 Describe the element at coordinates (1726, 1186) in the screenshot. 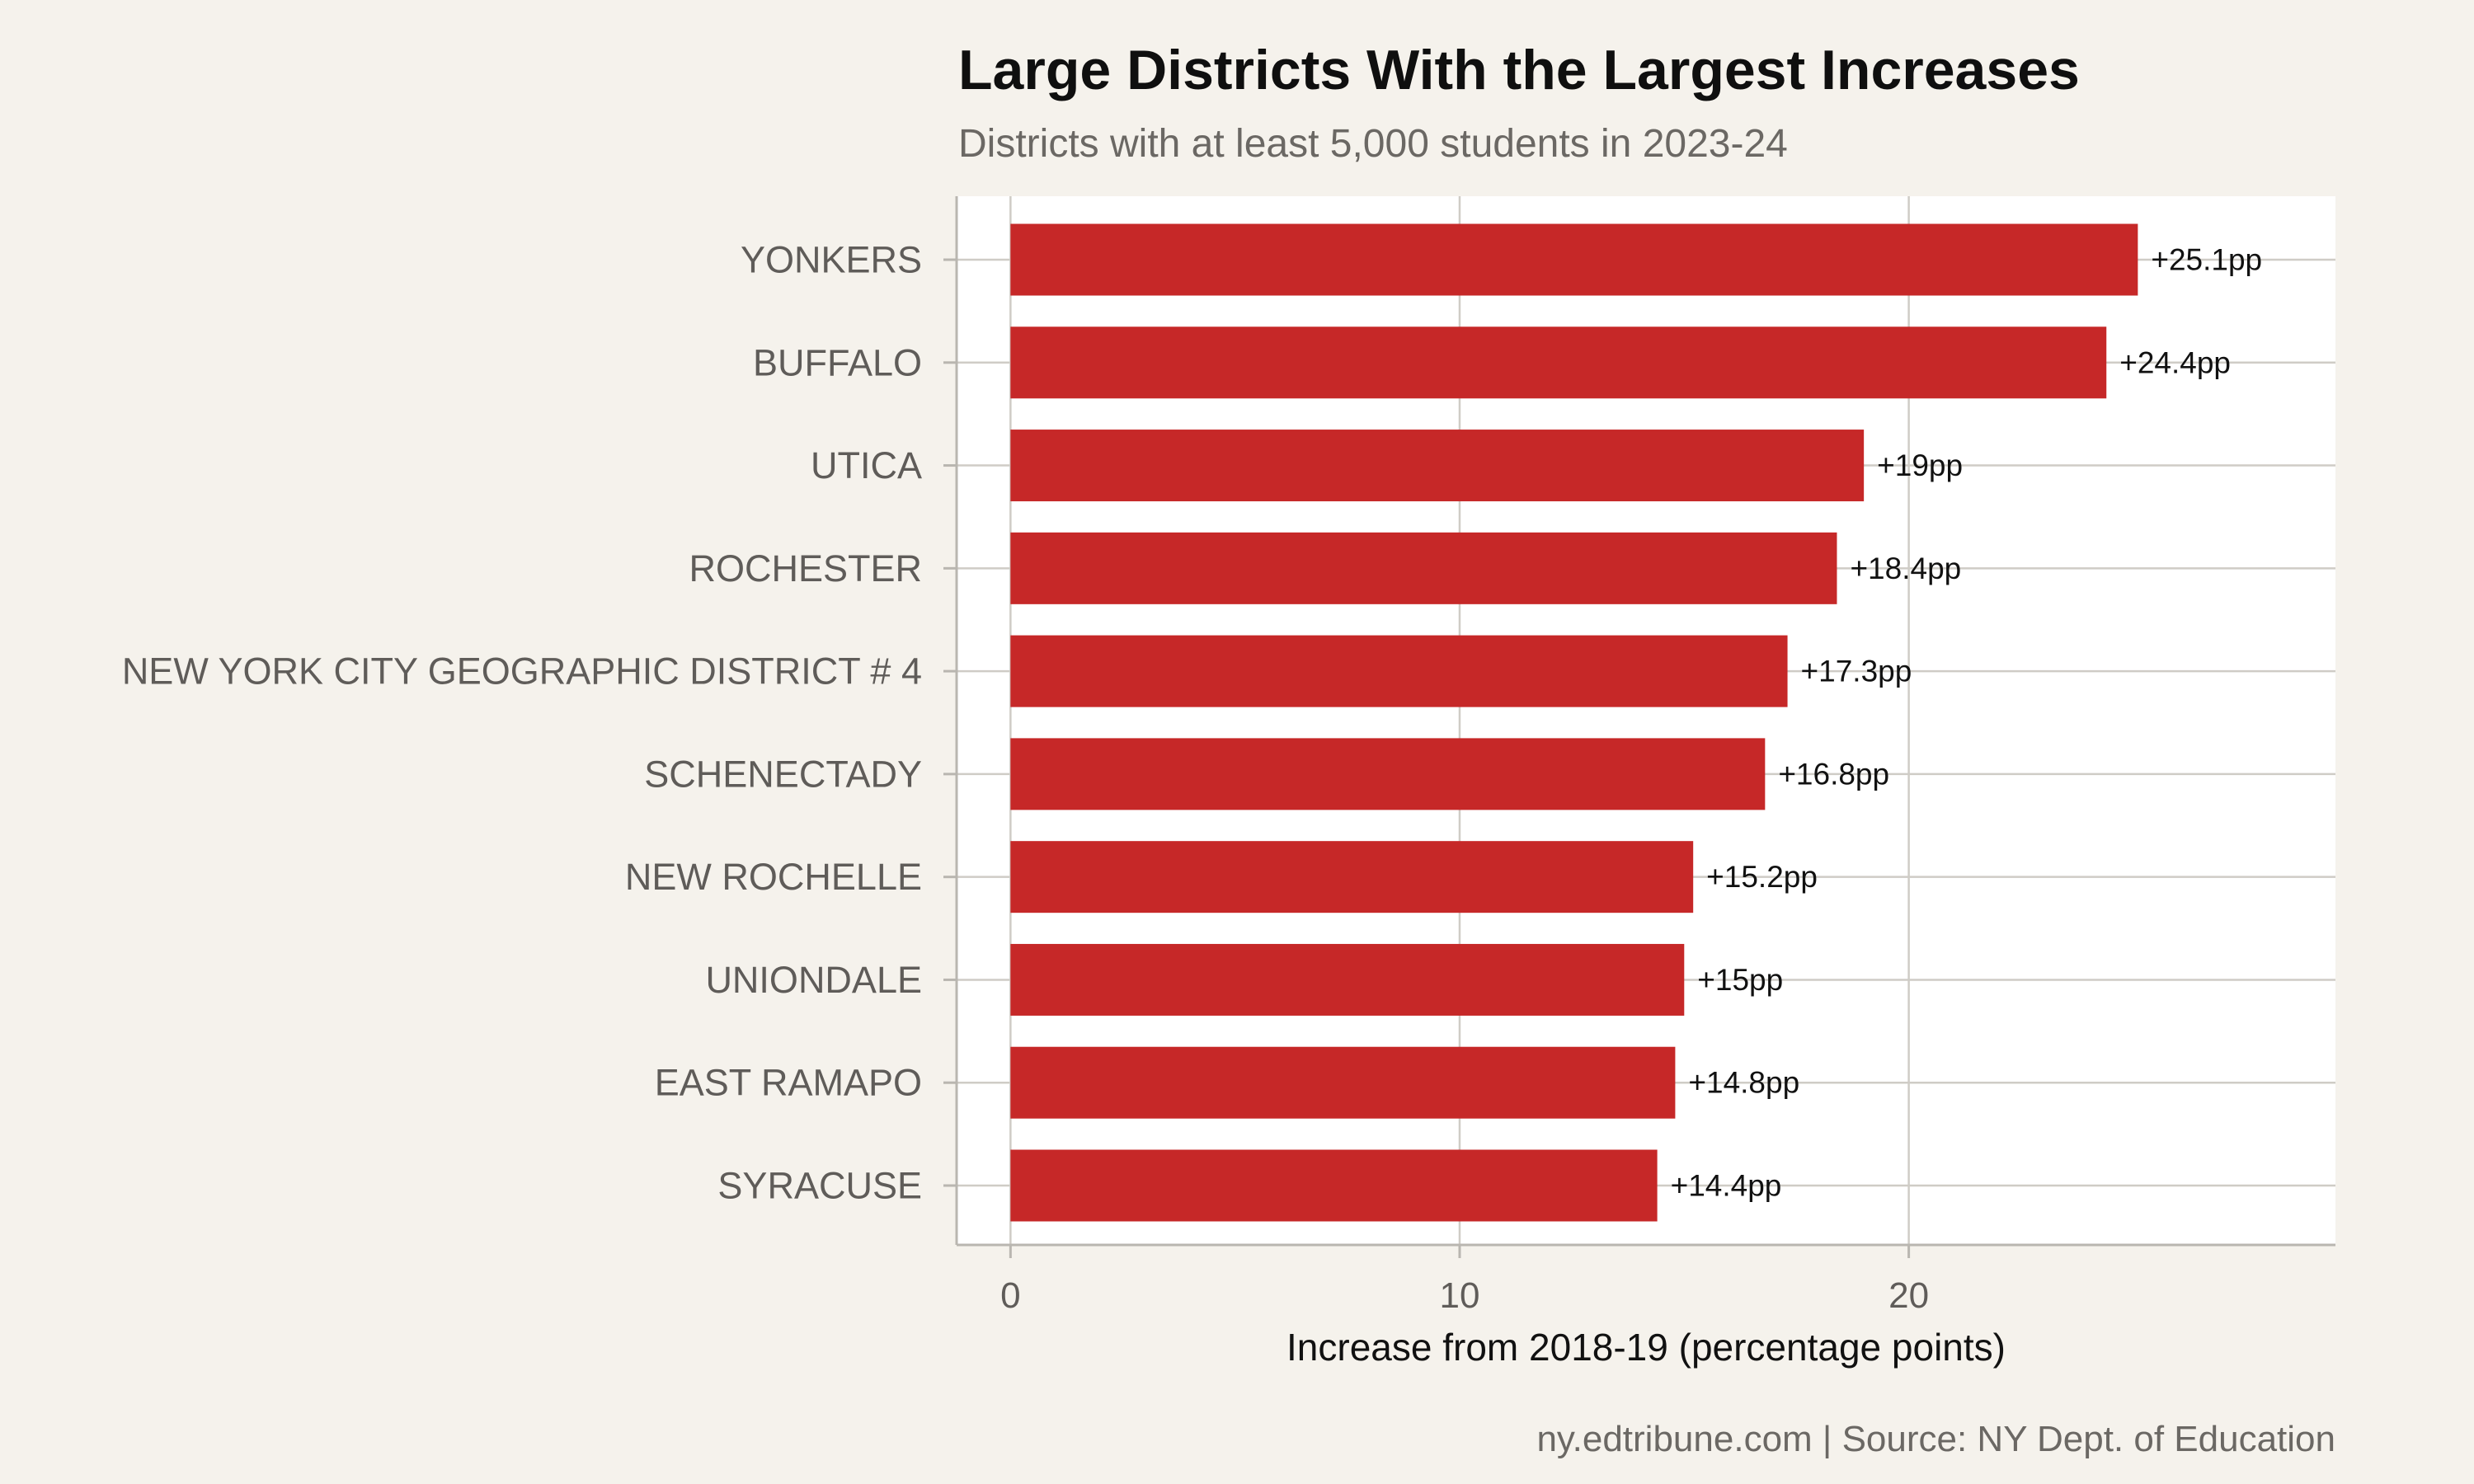

I see `value-label: +14.4pp` at that location.